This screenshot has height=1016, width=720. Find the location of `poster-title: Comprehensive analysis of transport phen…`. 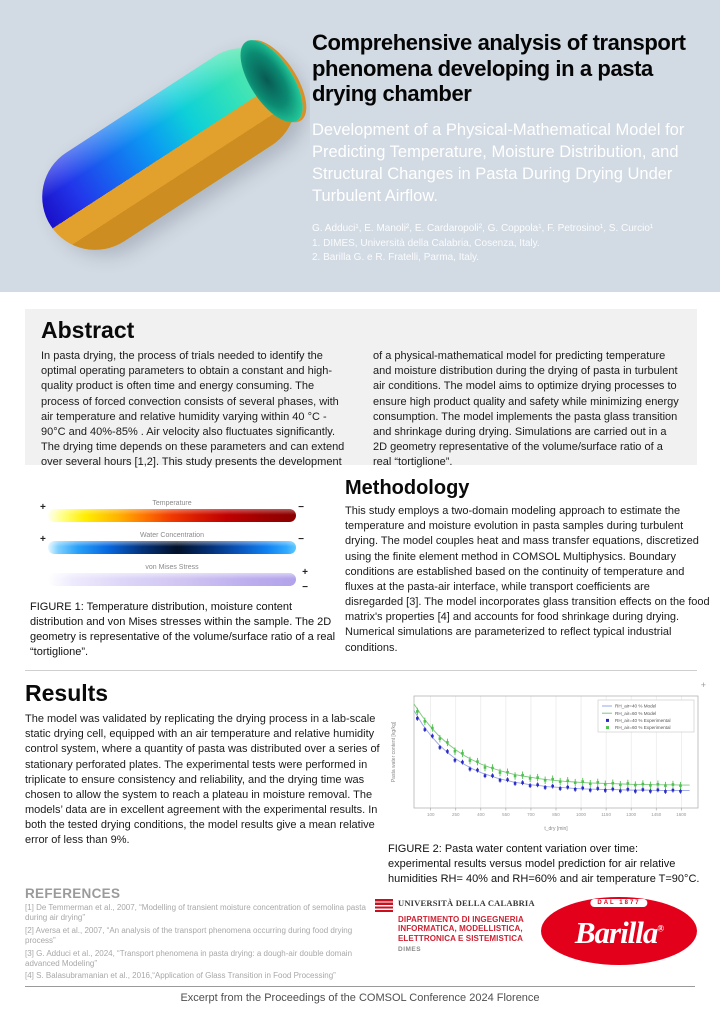

poster-title: Comprehensive analysis of transport phen… is located at coordinates (499, 68).